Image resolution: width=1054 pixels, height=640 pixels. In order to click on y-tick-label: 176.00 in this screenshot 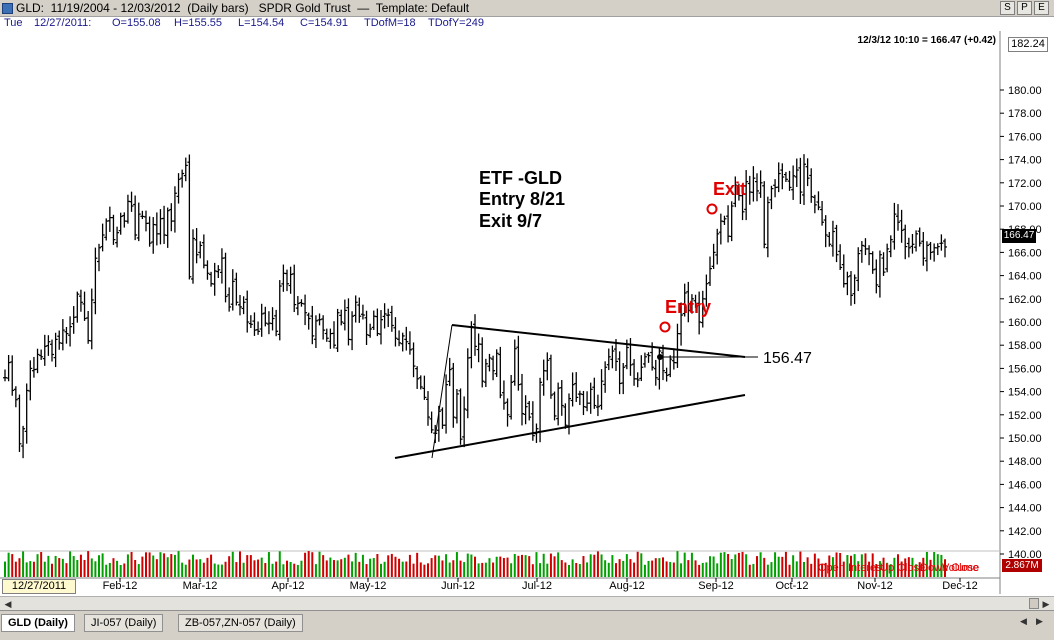, I will do `click(1025, 137)`.